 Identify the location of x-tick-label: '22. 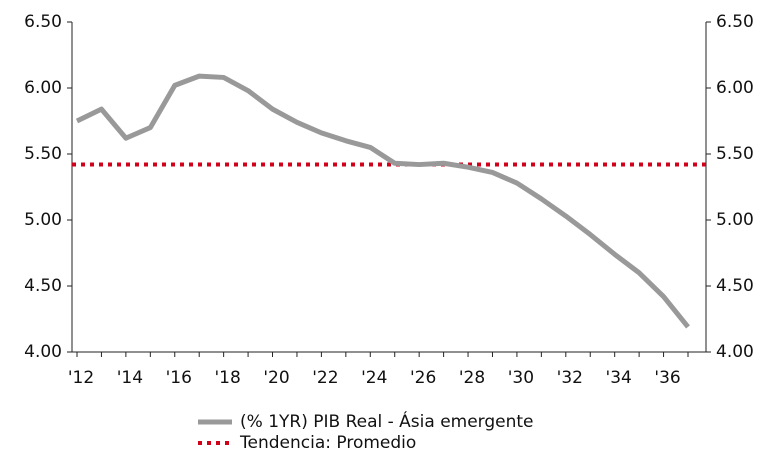
(325, 378).